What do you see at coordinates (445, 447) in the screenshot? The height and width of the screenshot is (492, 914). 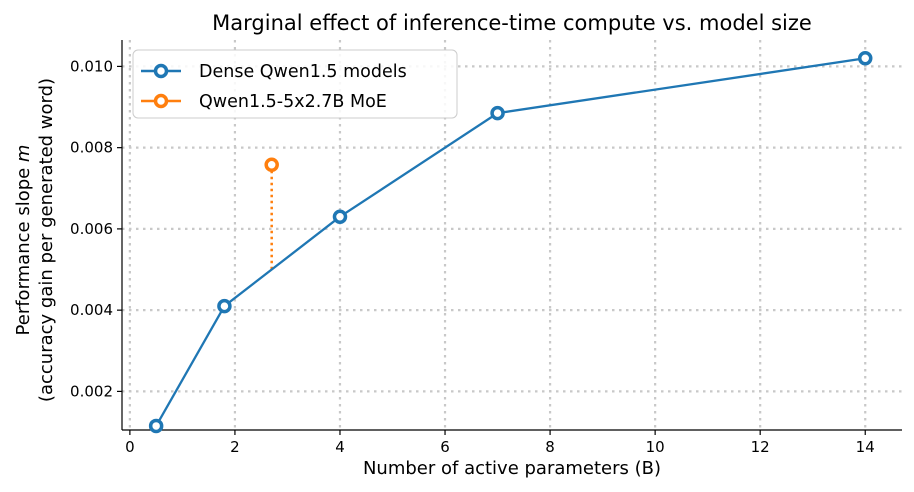 I see `x-tick-label: 6` at bounding box center [445, 447].